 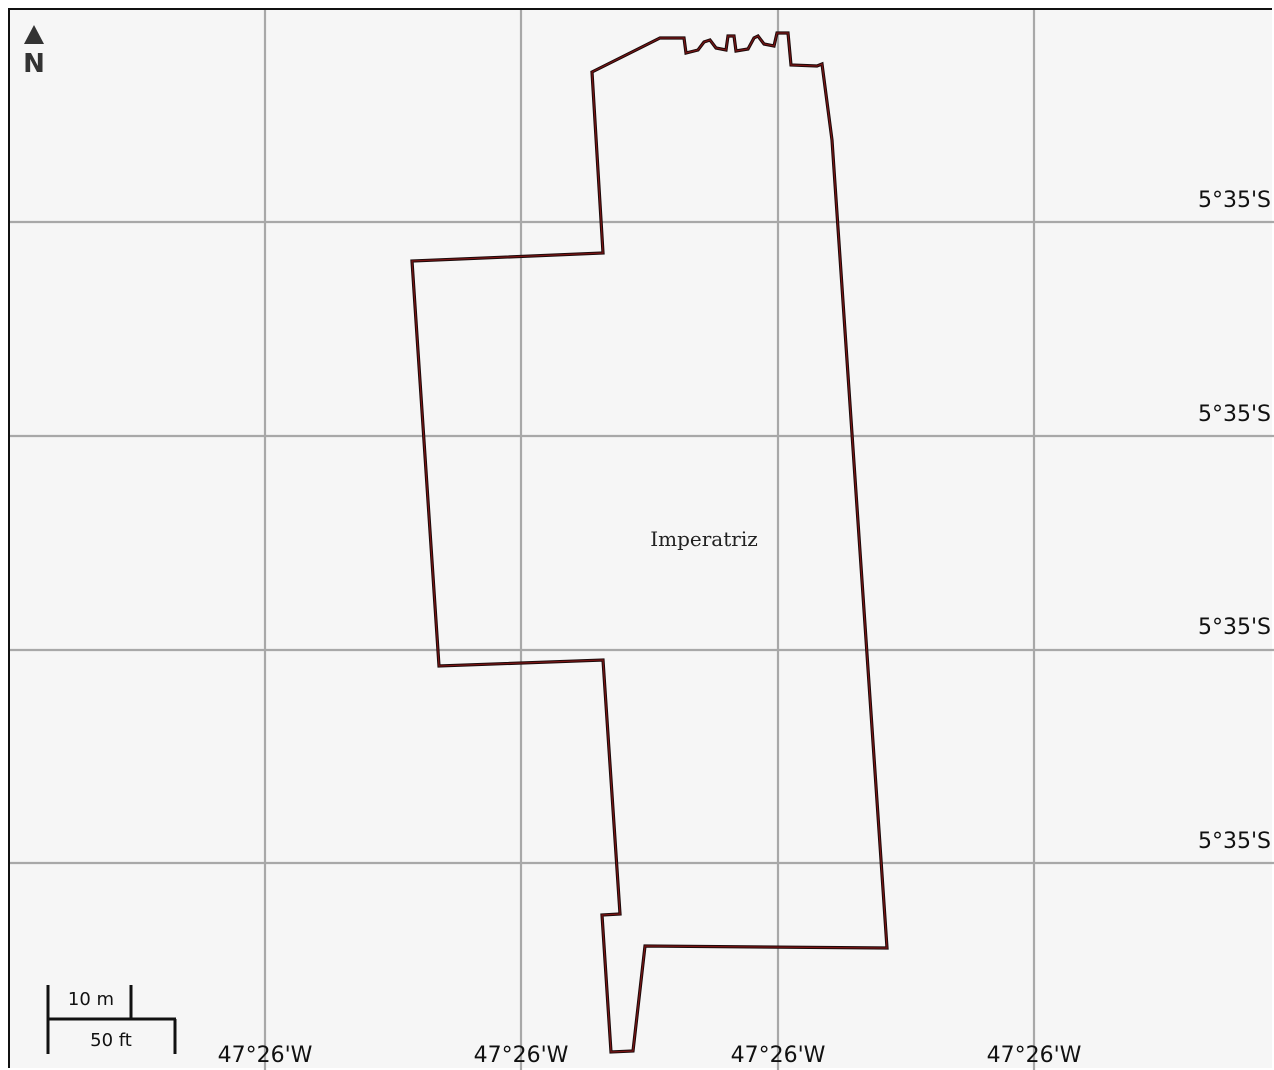 What do you see at coordinates (111, 1019) in the screenshot?
I see `scale-bar: 10 m 50 ft` at bounding box center [111, 1019].